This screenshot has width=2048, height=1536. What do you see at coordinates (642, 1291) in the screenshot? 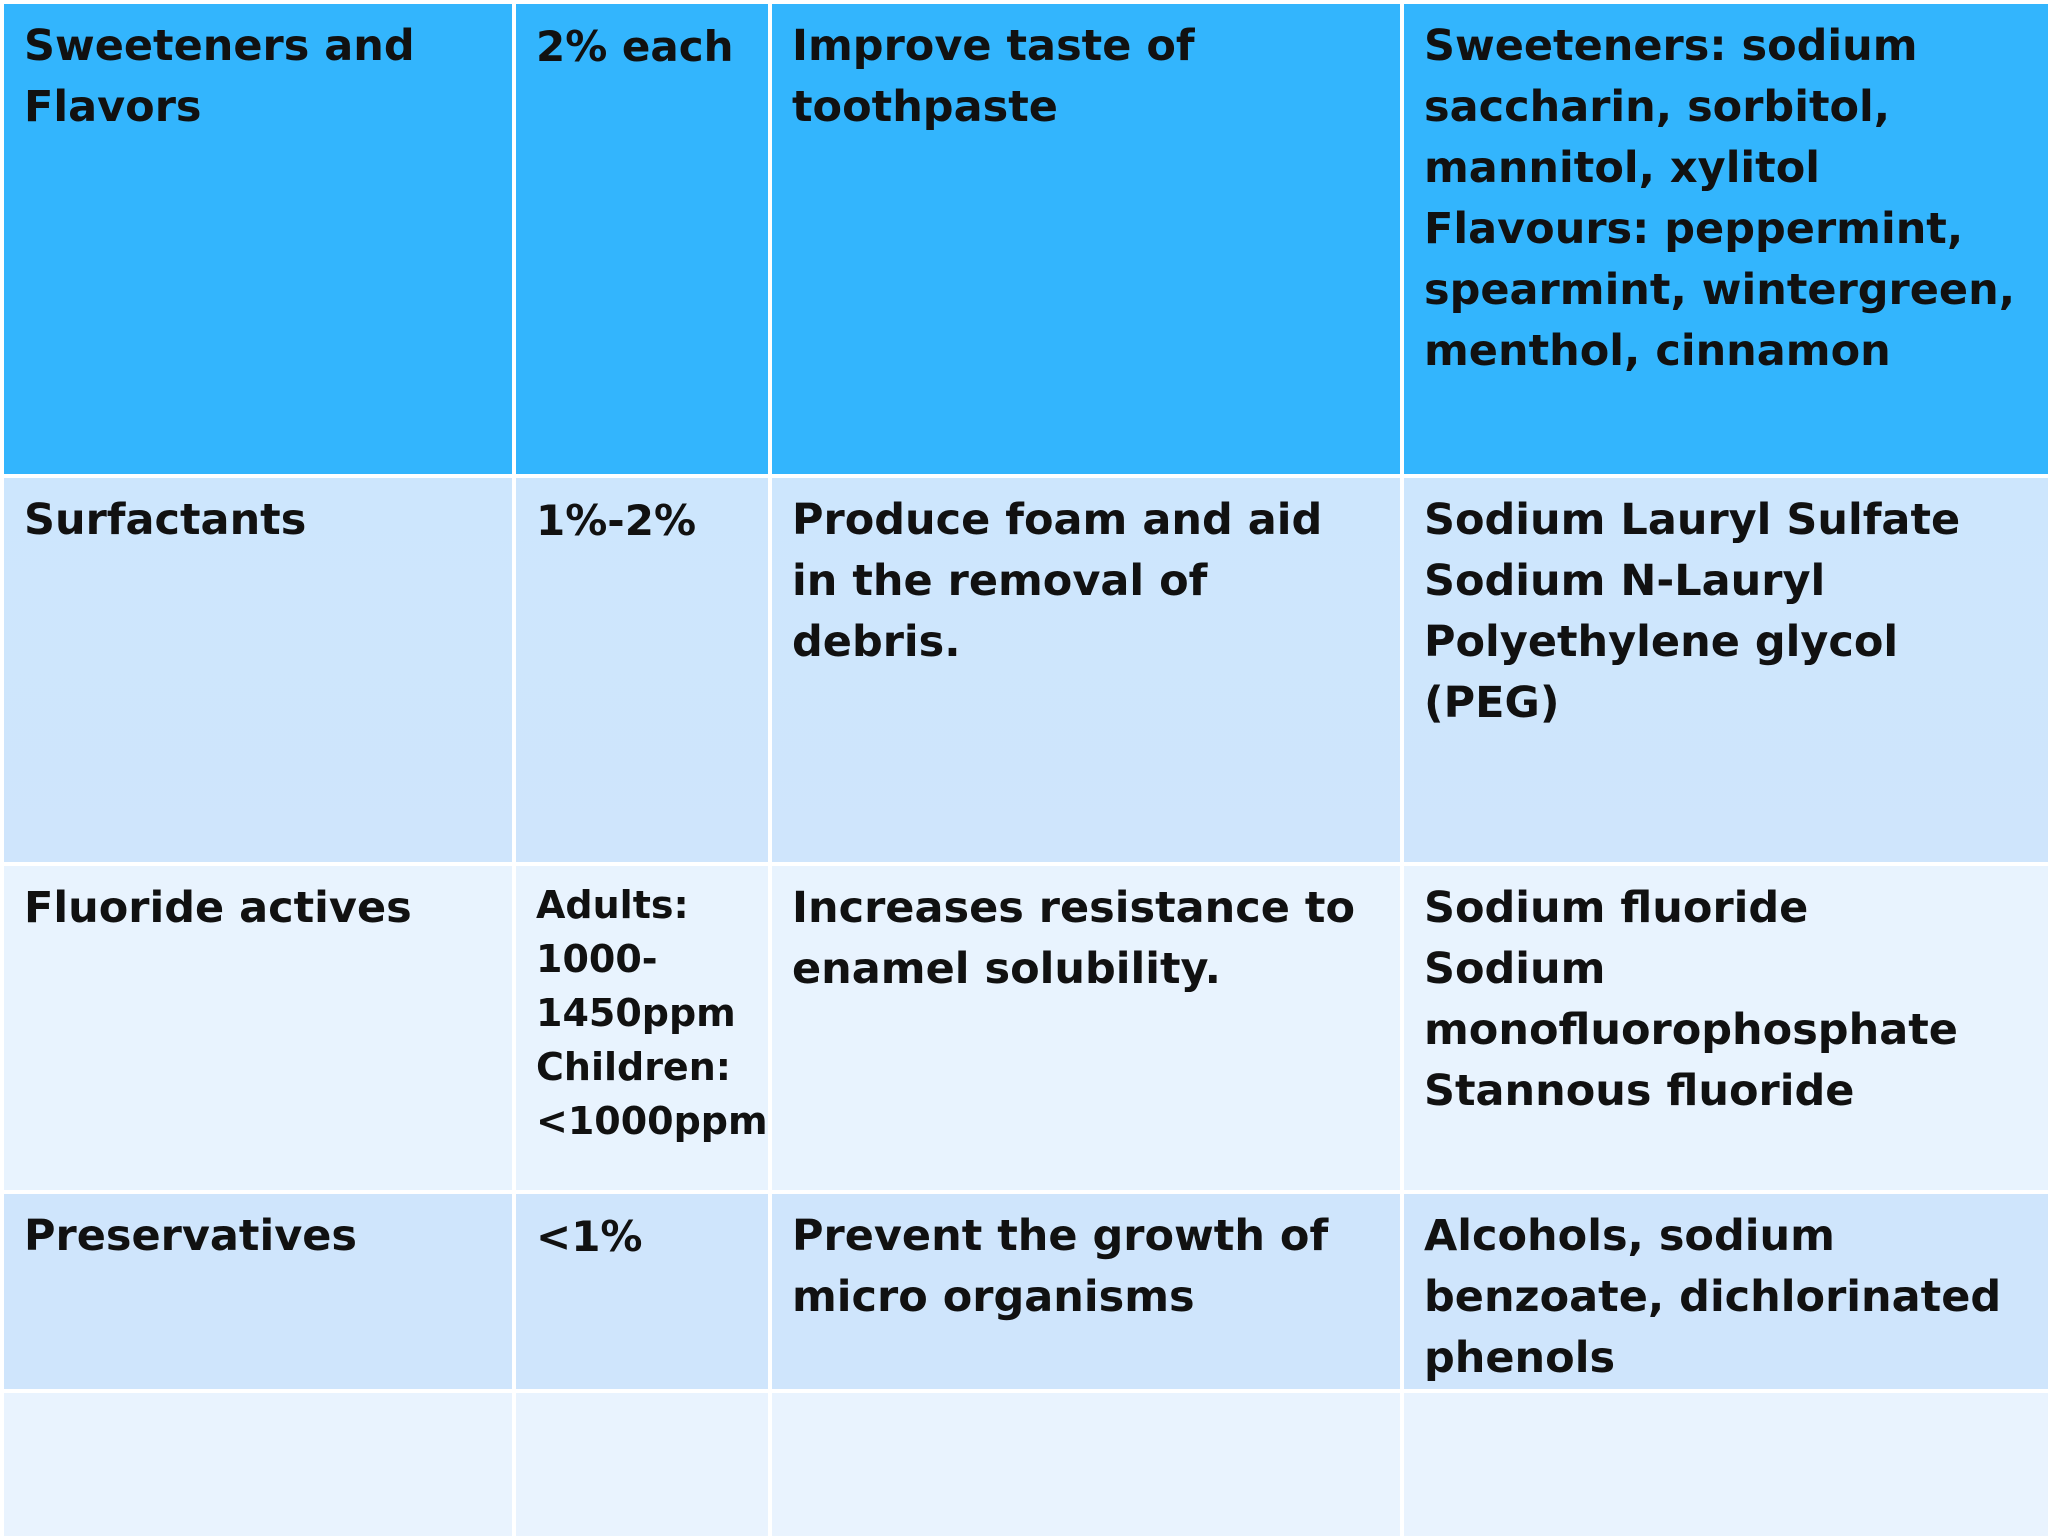
I see `concentration-cell: <1%` at bounding box center [642, 1291].